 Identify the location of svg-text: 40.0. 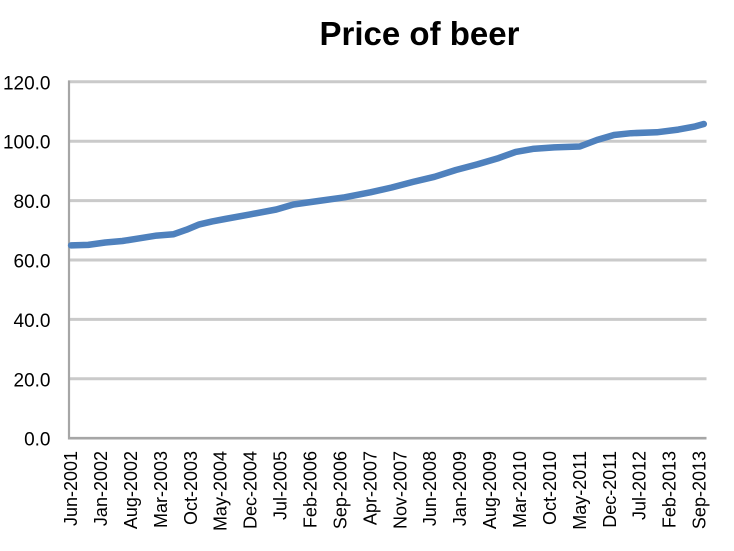
(32, 321).